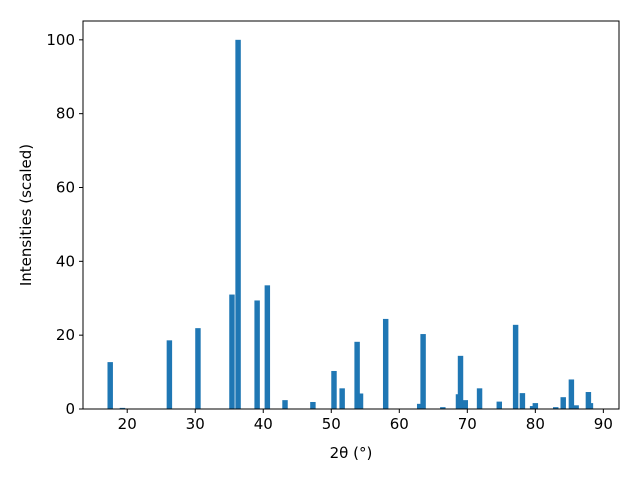 The image size is (640, 480). I want to click on y-axis-label: Intensities (scaled), so click(26, 215).